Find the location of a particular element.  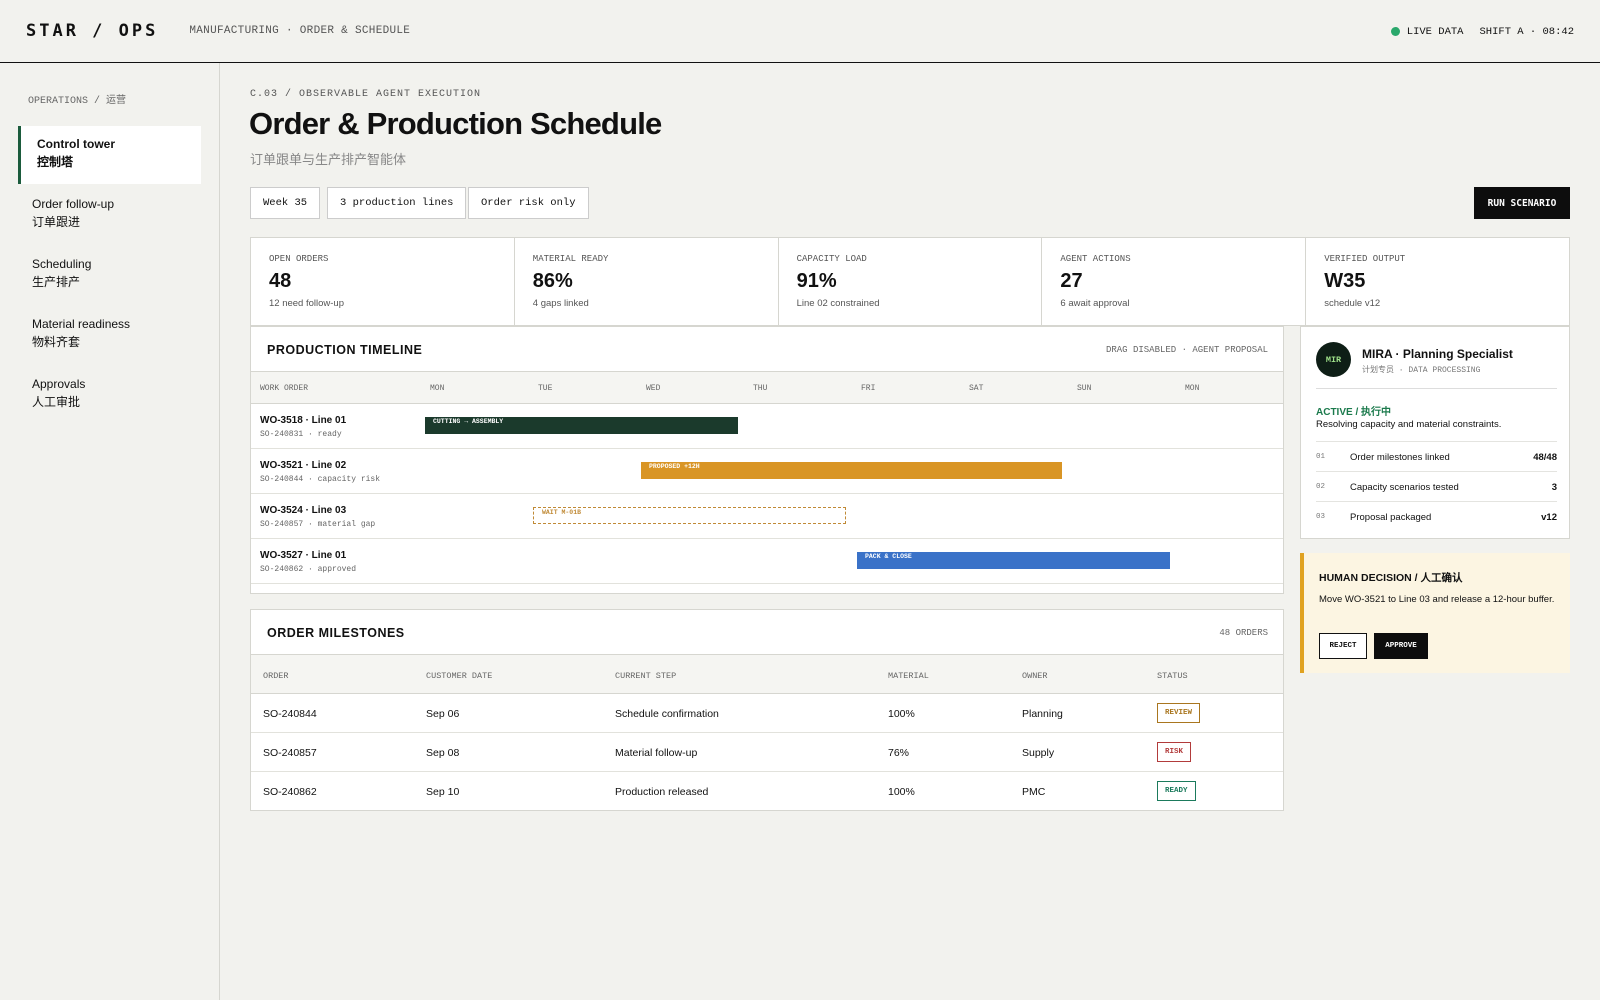

top-breadcrumb: MANUFACTURING · ORDER & SCHEDULE is located at coordinates (300, 31).